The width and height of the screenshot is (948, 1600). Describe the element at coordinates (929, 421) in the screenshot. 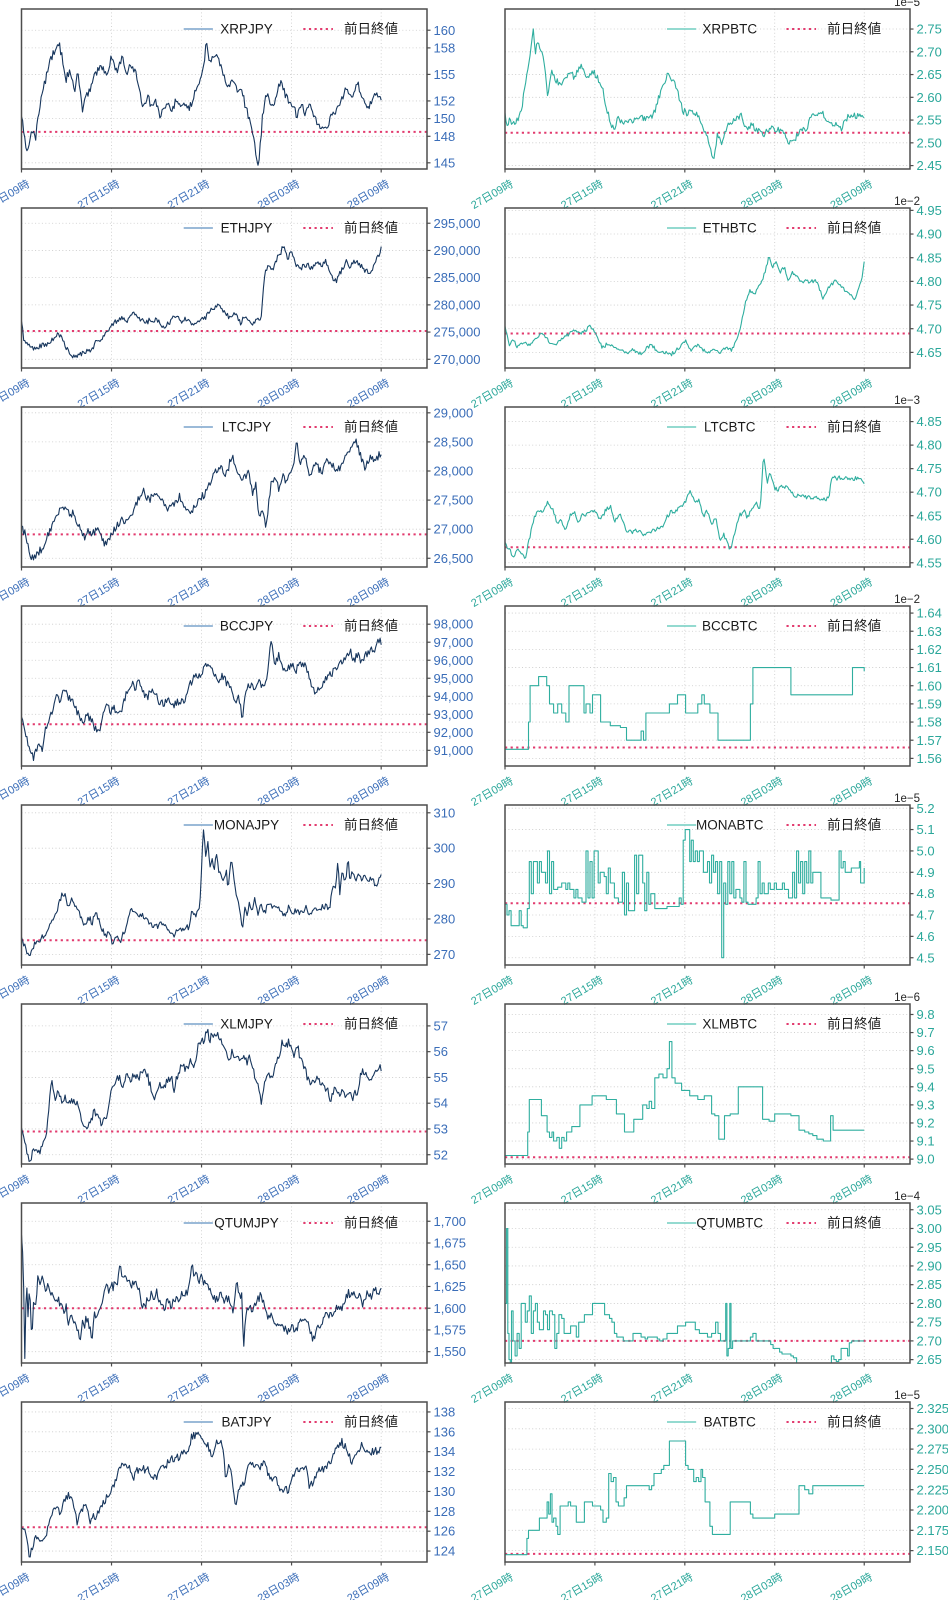

I see `y-tick-label: 4.85` at that location.